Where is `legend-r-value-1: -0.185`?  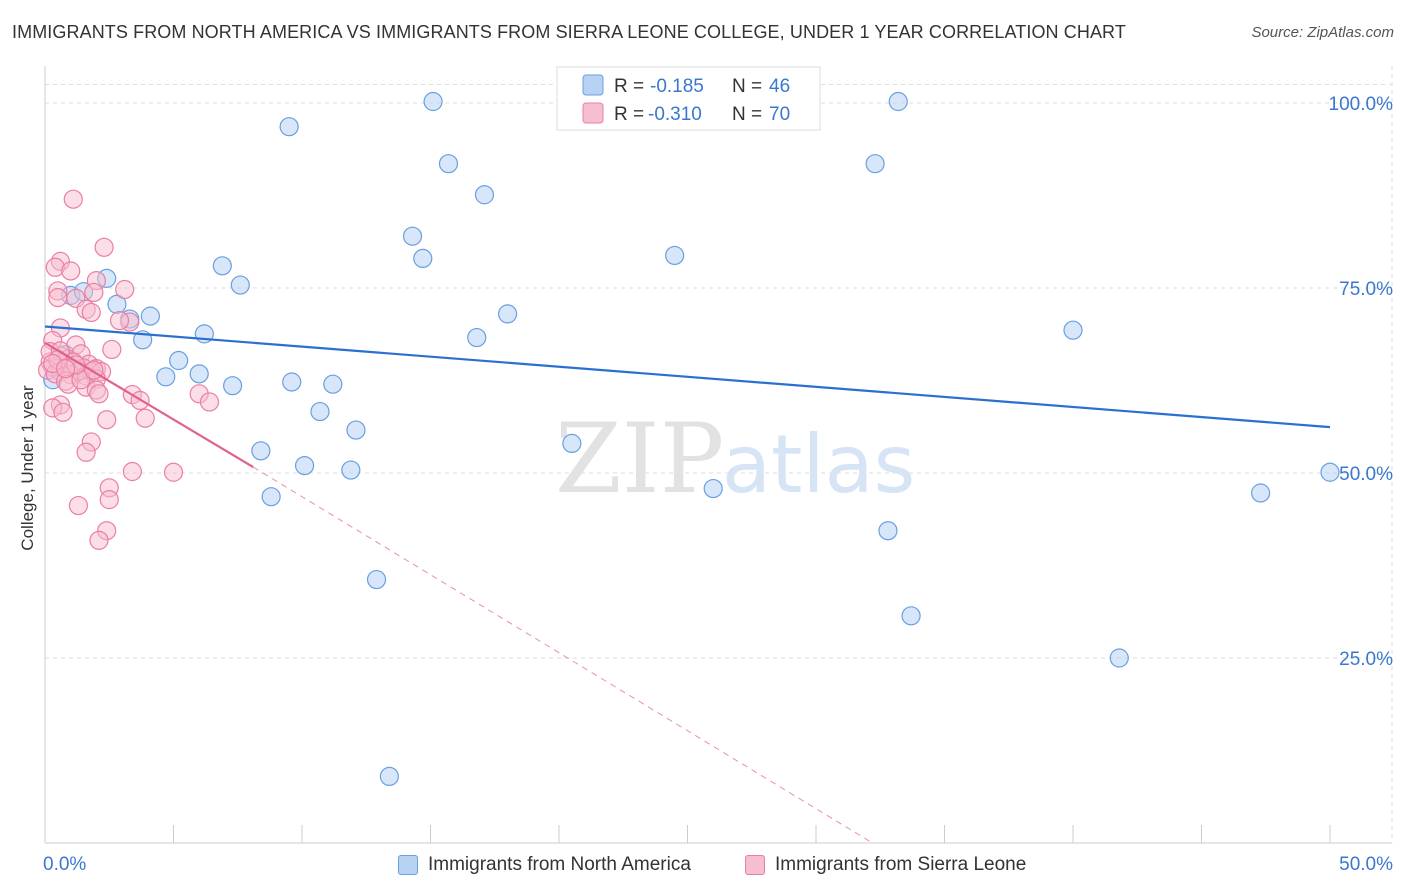 legend-r-value-1: -0.185 is located at coordinates (677, 86).